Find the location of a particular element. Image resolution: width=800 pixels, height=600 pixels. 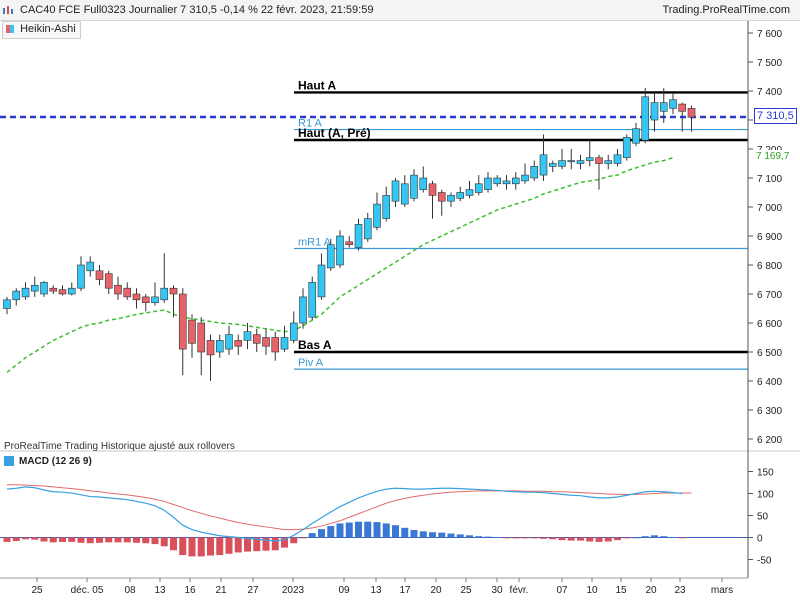

date-tick-label: 20 is located at coordinates (651, 590).